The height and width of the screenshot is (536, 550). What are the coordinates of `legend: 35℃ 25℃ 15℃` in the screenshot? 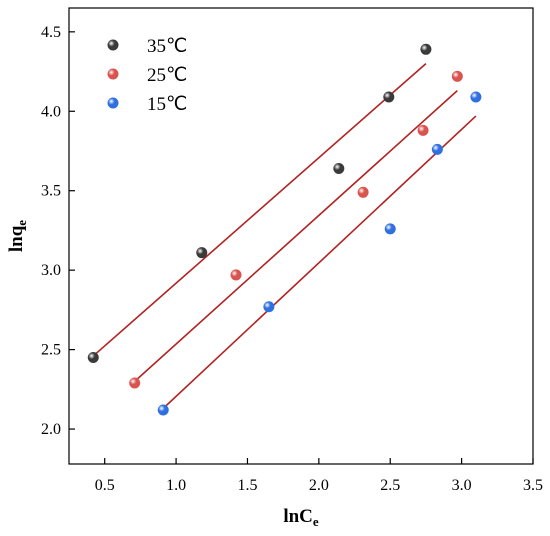 It's located at (147, 75).